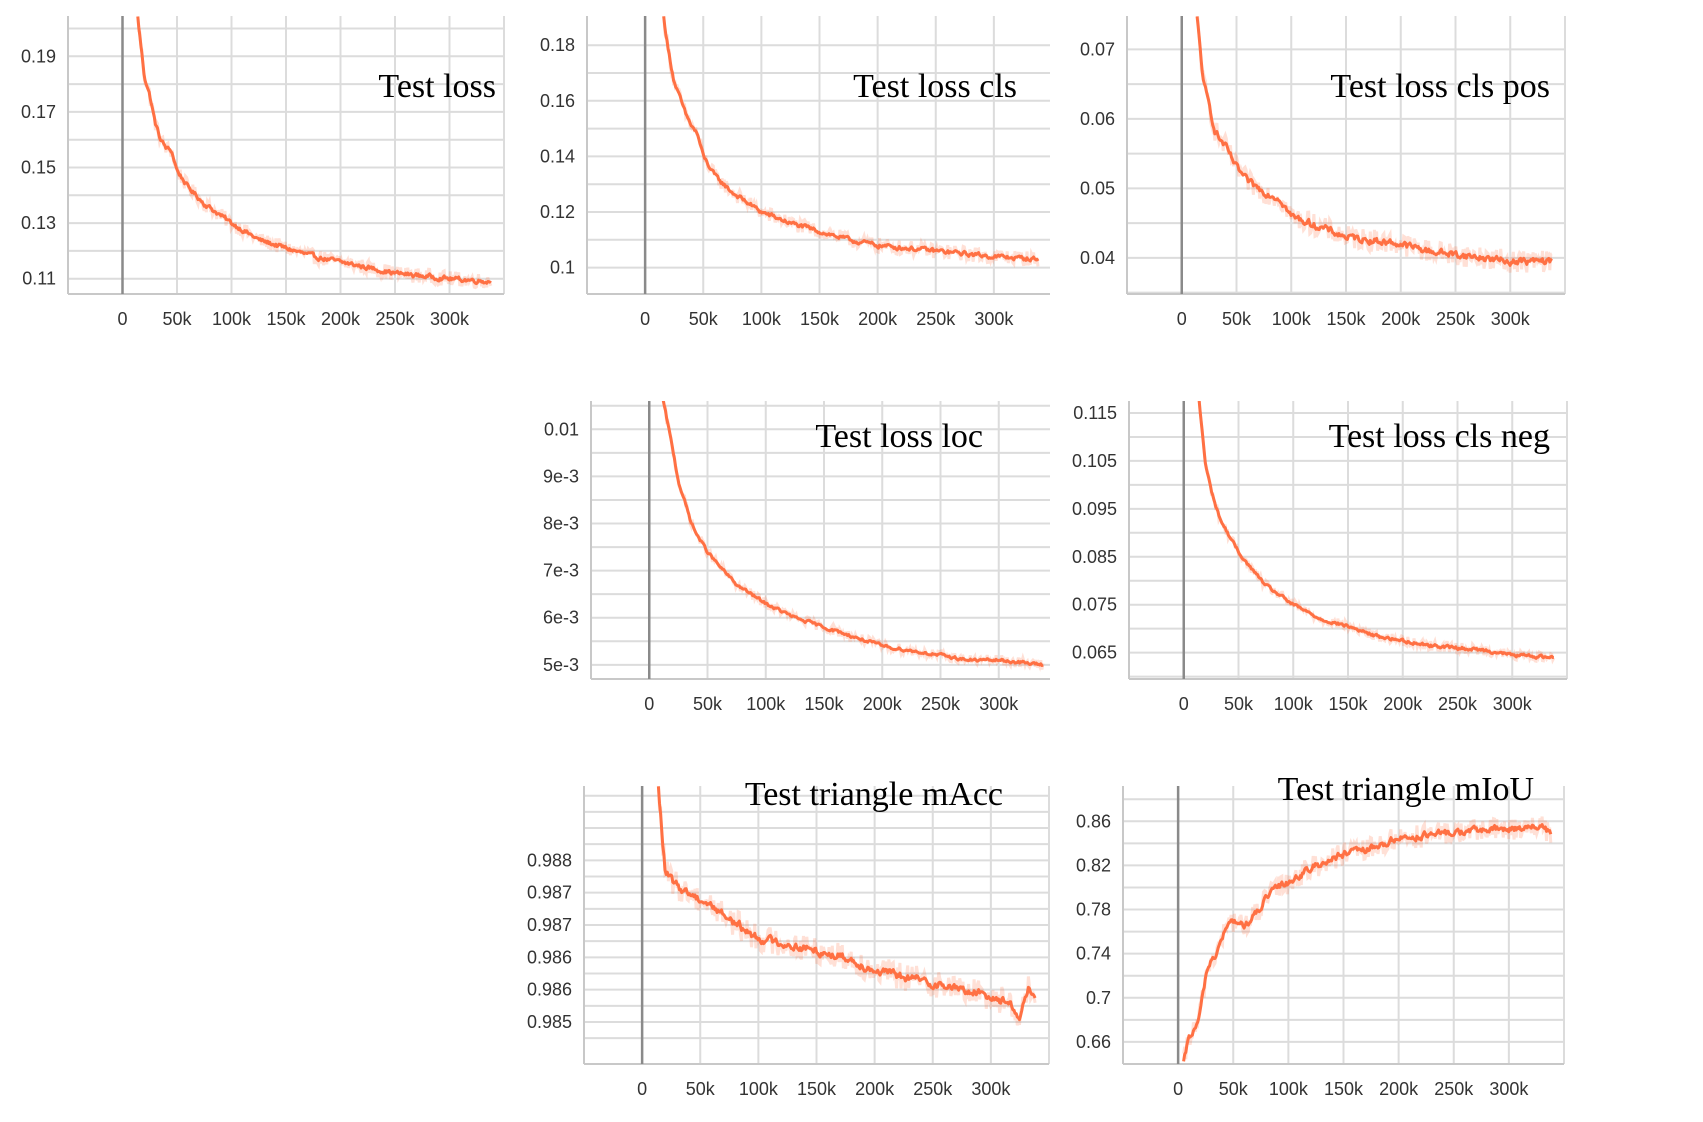 This screenshot has height=1122, width=1703. I want to click on grid, so click(818, 155).